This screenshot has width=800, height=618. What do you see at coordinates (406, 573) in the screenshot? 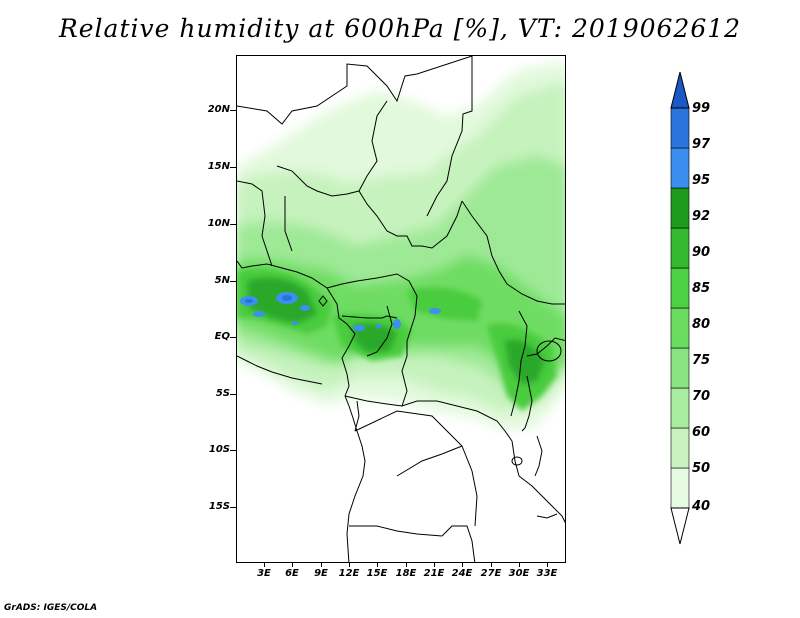
I see `lon-label-18e: 18E` at bounding box center [406, 573].